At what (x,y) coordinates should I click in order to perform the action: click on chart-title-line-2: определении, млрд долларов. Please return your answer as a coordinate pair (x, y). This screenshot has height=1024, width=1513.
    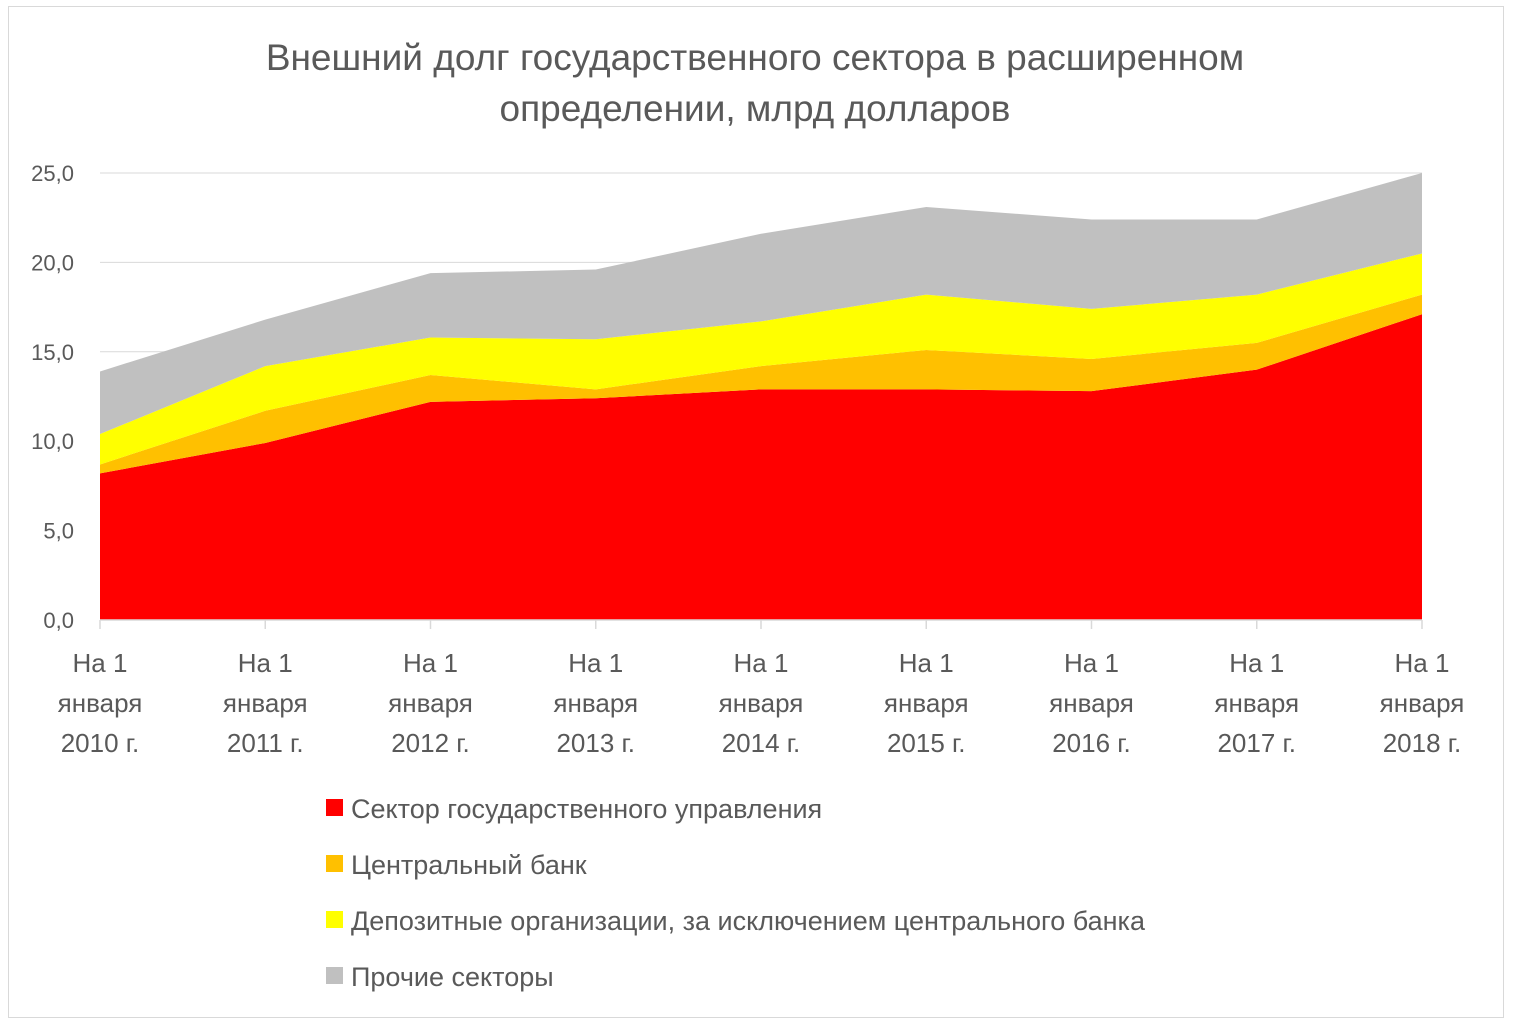
    Looking at the image, I should click on (755, 108).